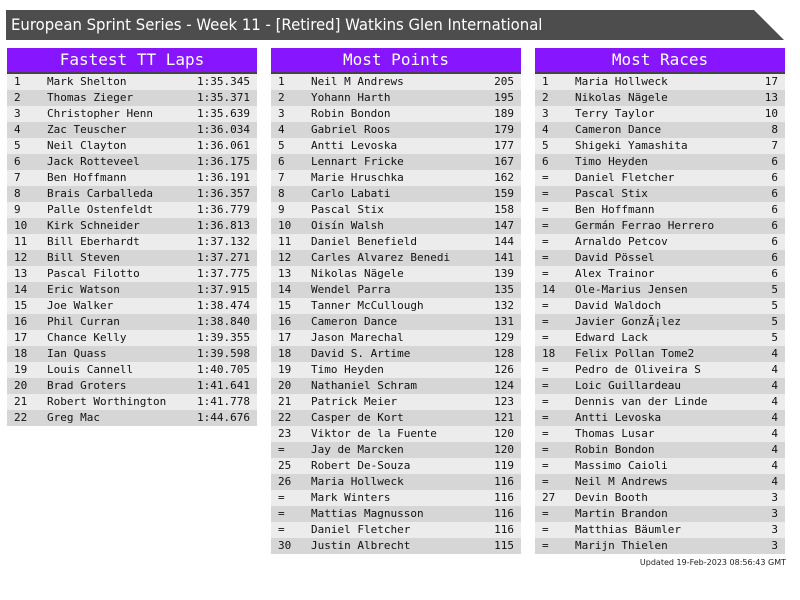 The image size is (800, 600). I want to click on table-row: = David Waldoch 5, so click(660, 306).